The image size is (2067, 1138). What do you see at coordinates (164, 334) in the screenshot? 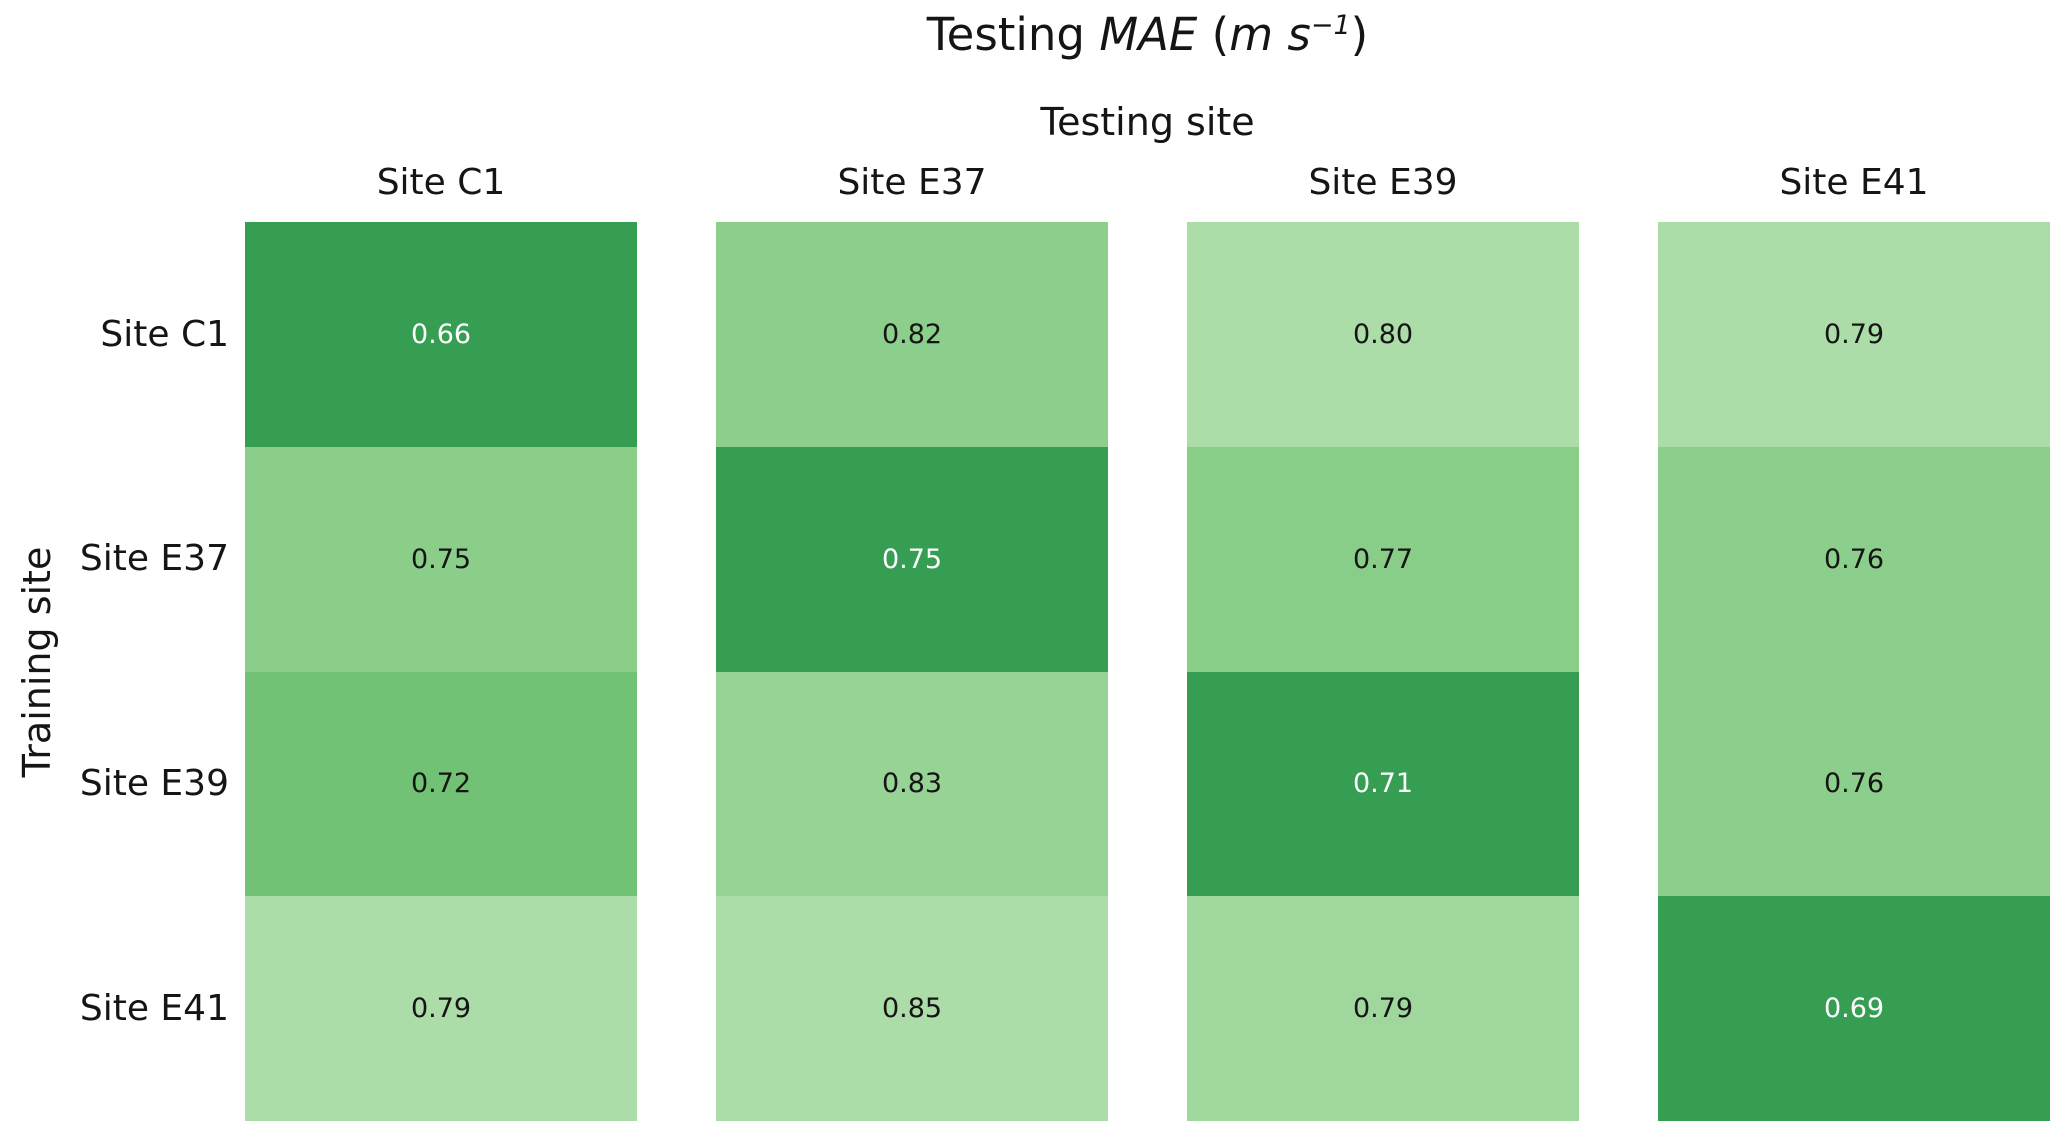
I see `row-label: Site C1` at bounding box center [164, 334].